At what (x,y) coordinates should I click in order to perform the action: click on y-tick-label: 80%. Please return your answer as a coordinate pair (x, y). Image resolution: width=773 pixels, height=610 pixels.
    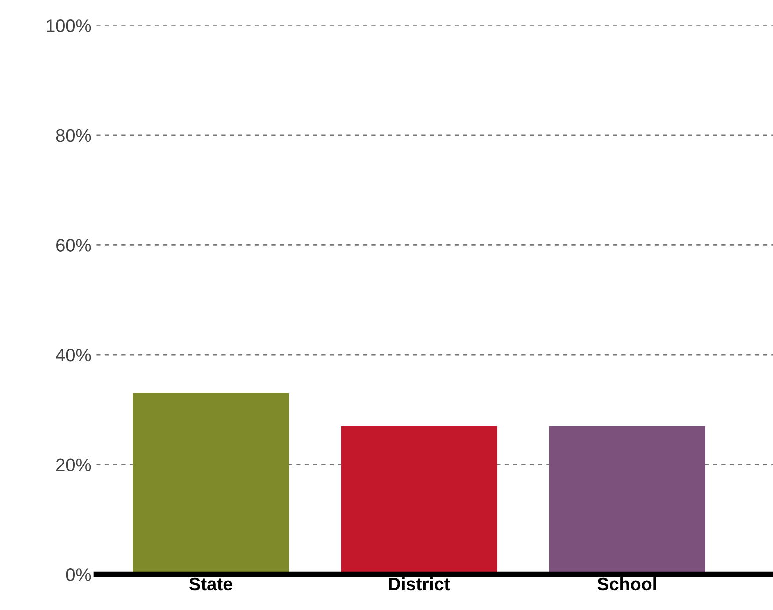
    Looking at the image, I should click on (74, 135).